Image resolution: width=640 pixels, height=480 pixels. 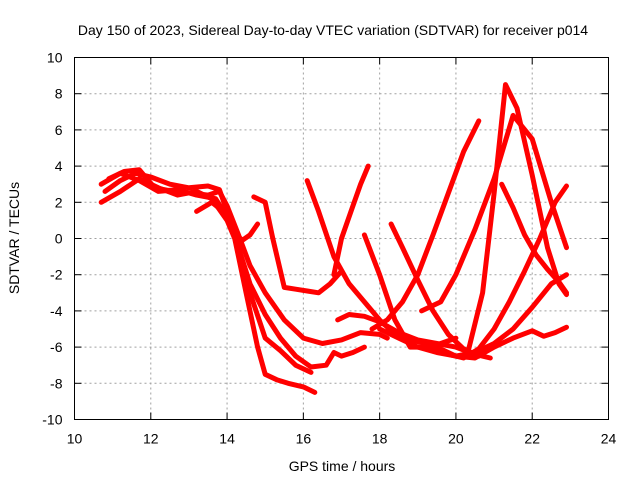 What do you see at coordinates (59, 202) in the screenshot?
I see `y-tick-label: 2` at bounding box center [59, 202].